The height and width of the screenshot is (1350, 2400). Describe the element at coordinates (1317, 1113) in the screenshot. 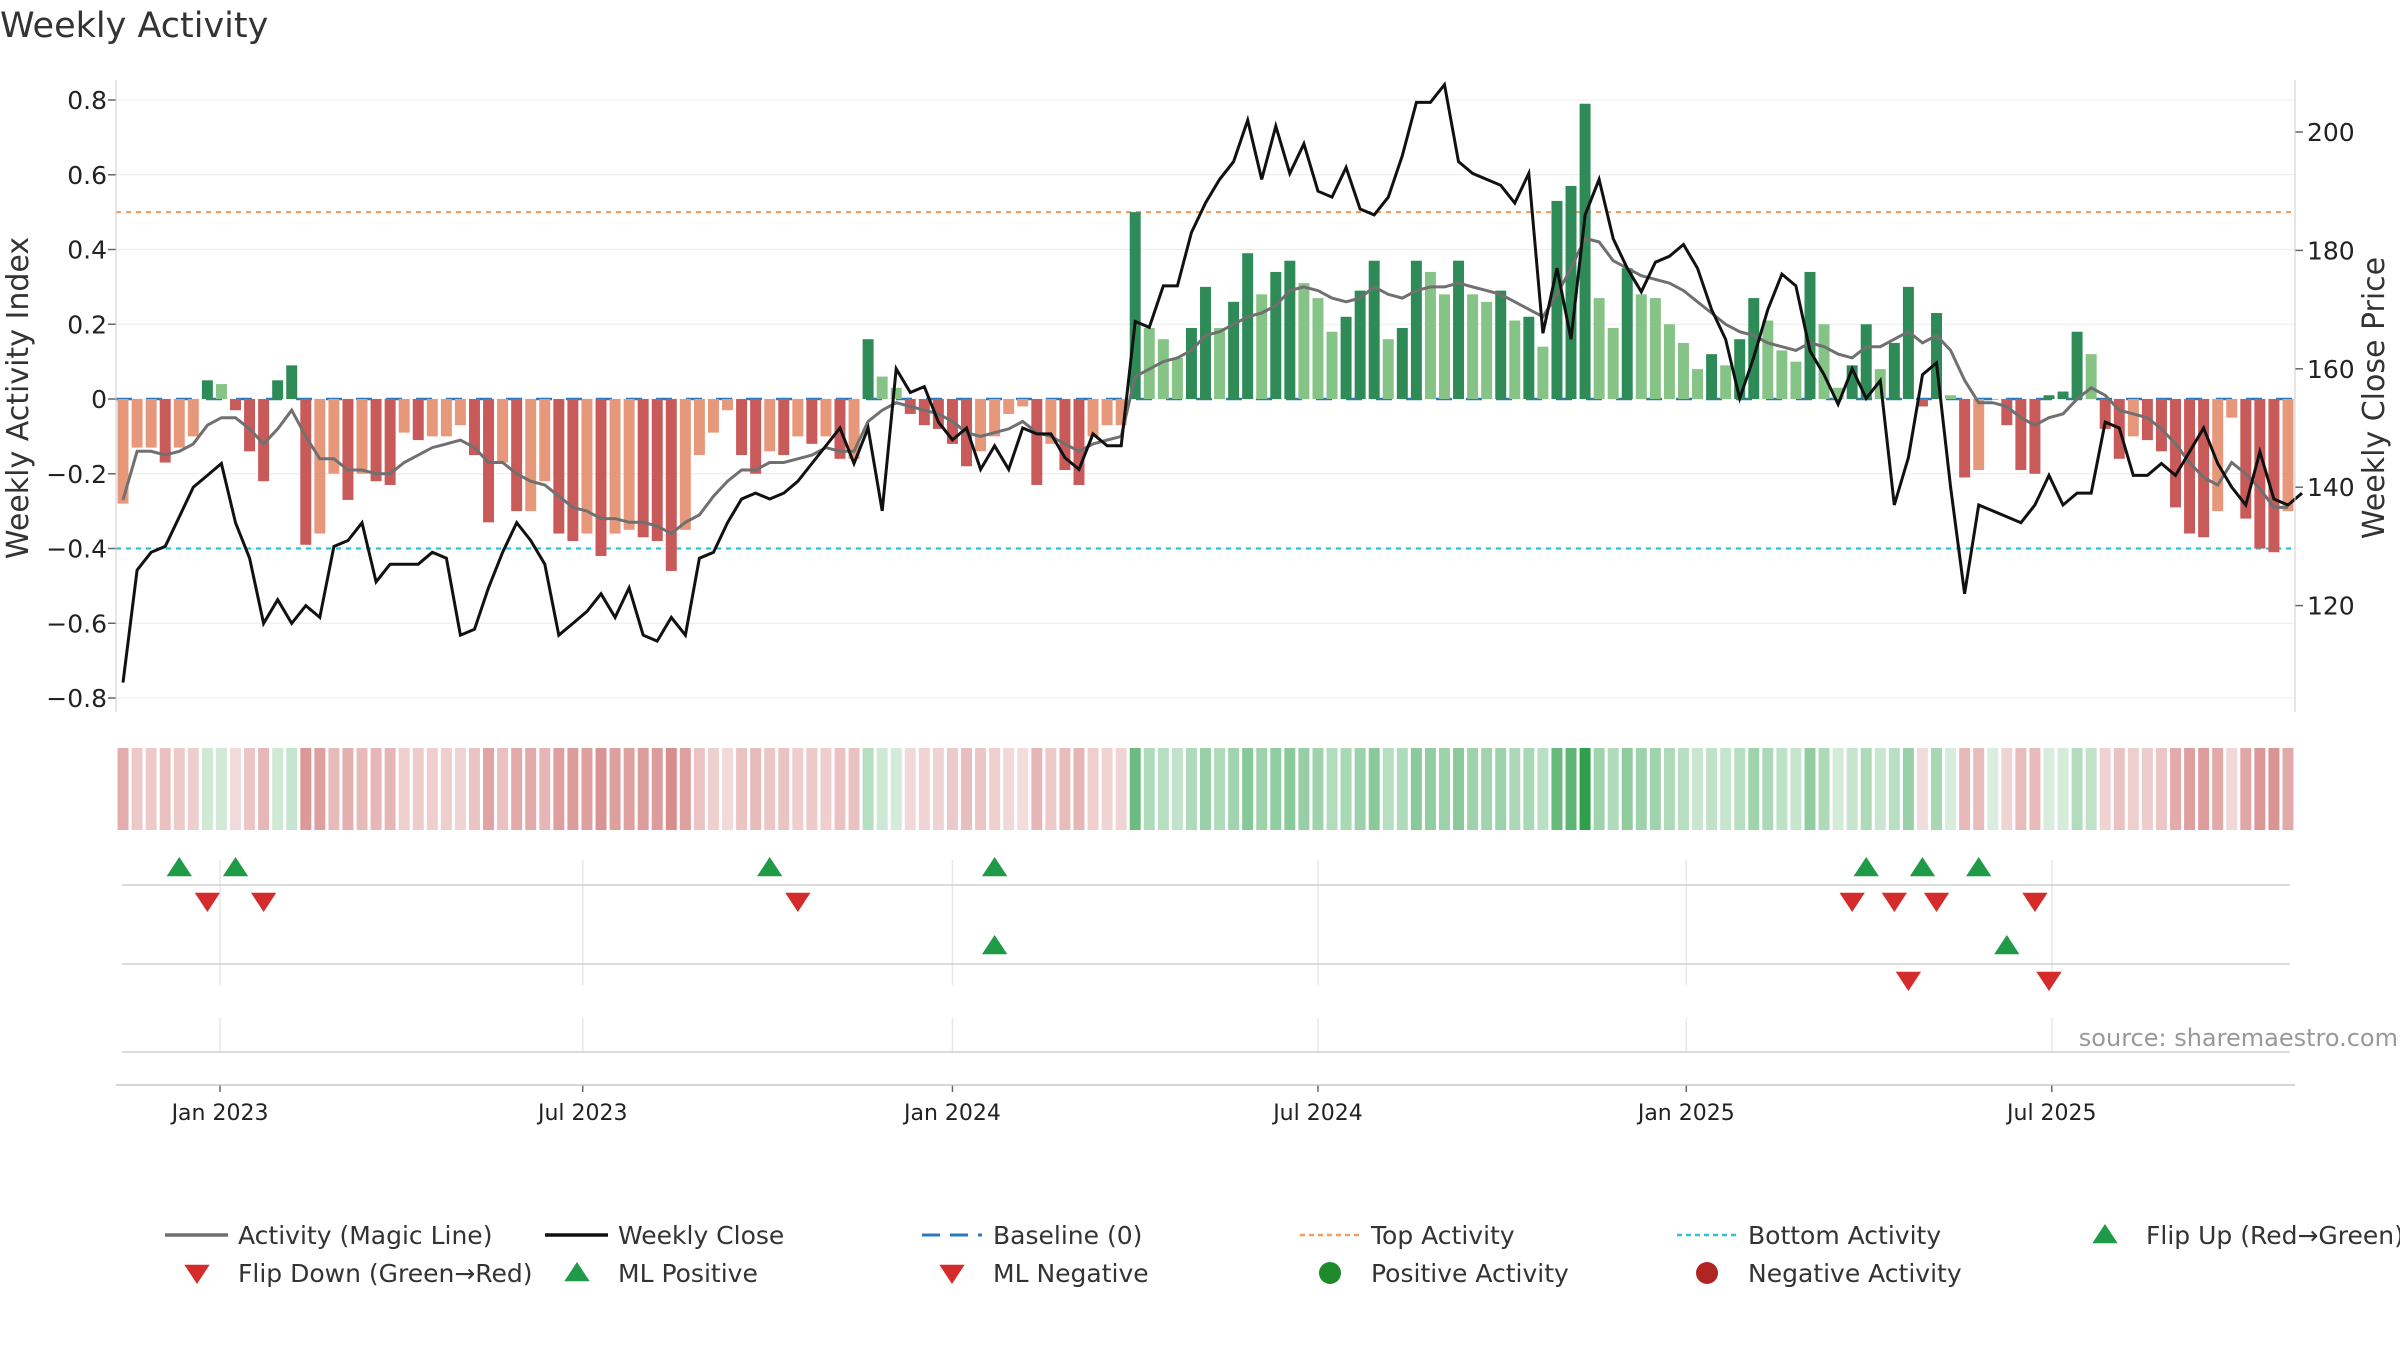

I see `x-tick-label: Jul 2024` at that location.